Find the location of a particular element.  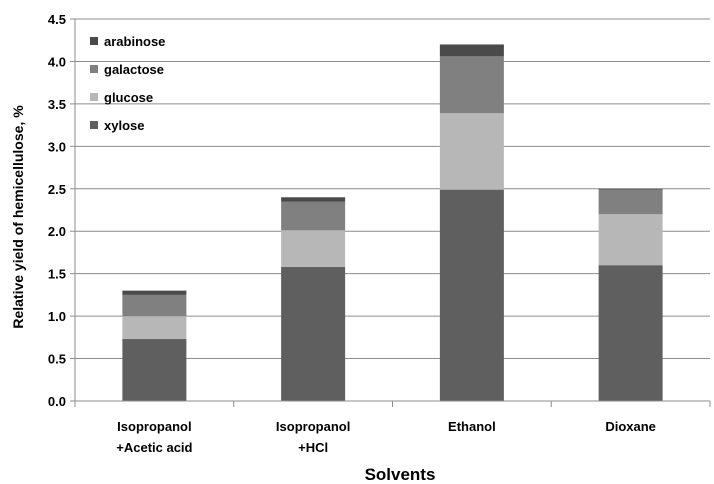

y-tick-label: 0.0 is located at coordinates (57, 401).